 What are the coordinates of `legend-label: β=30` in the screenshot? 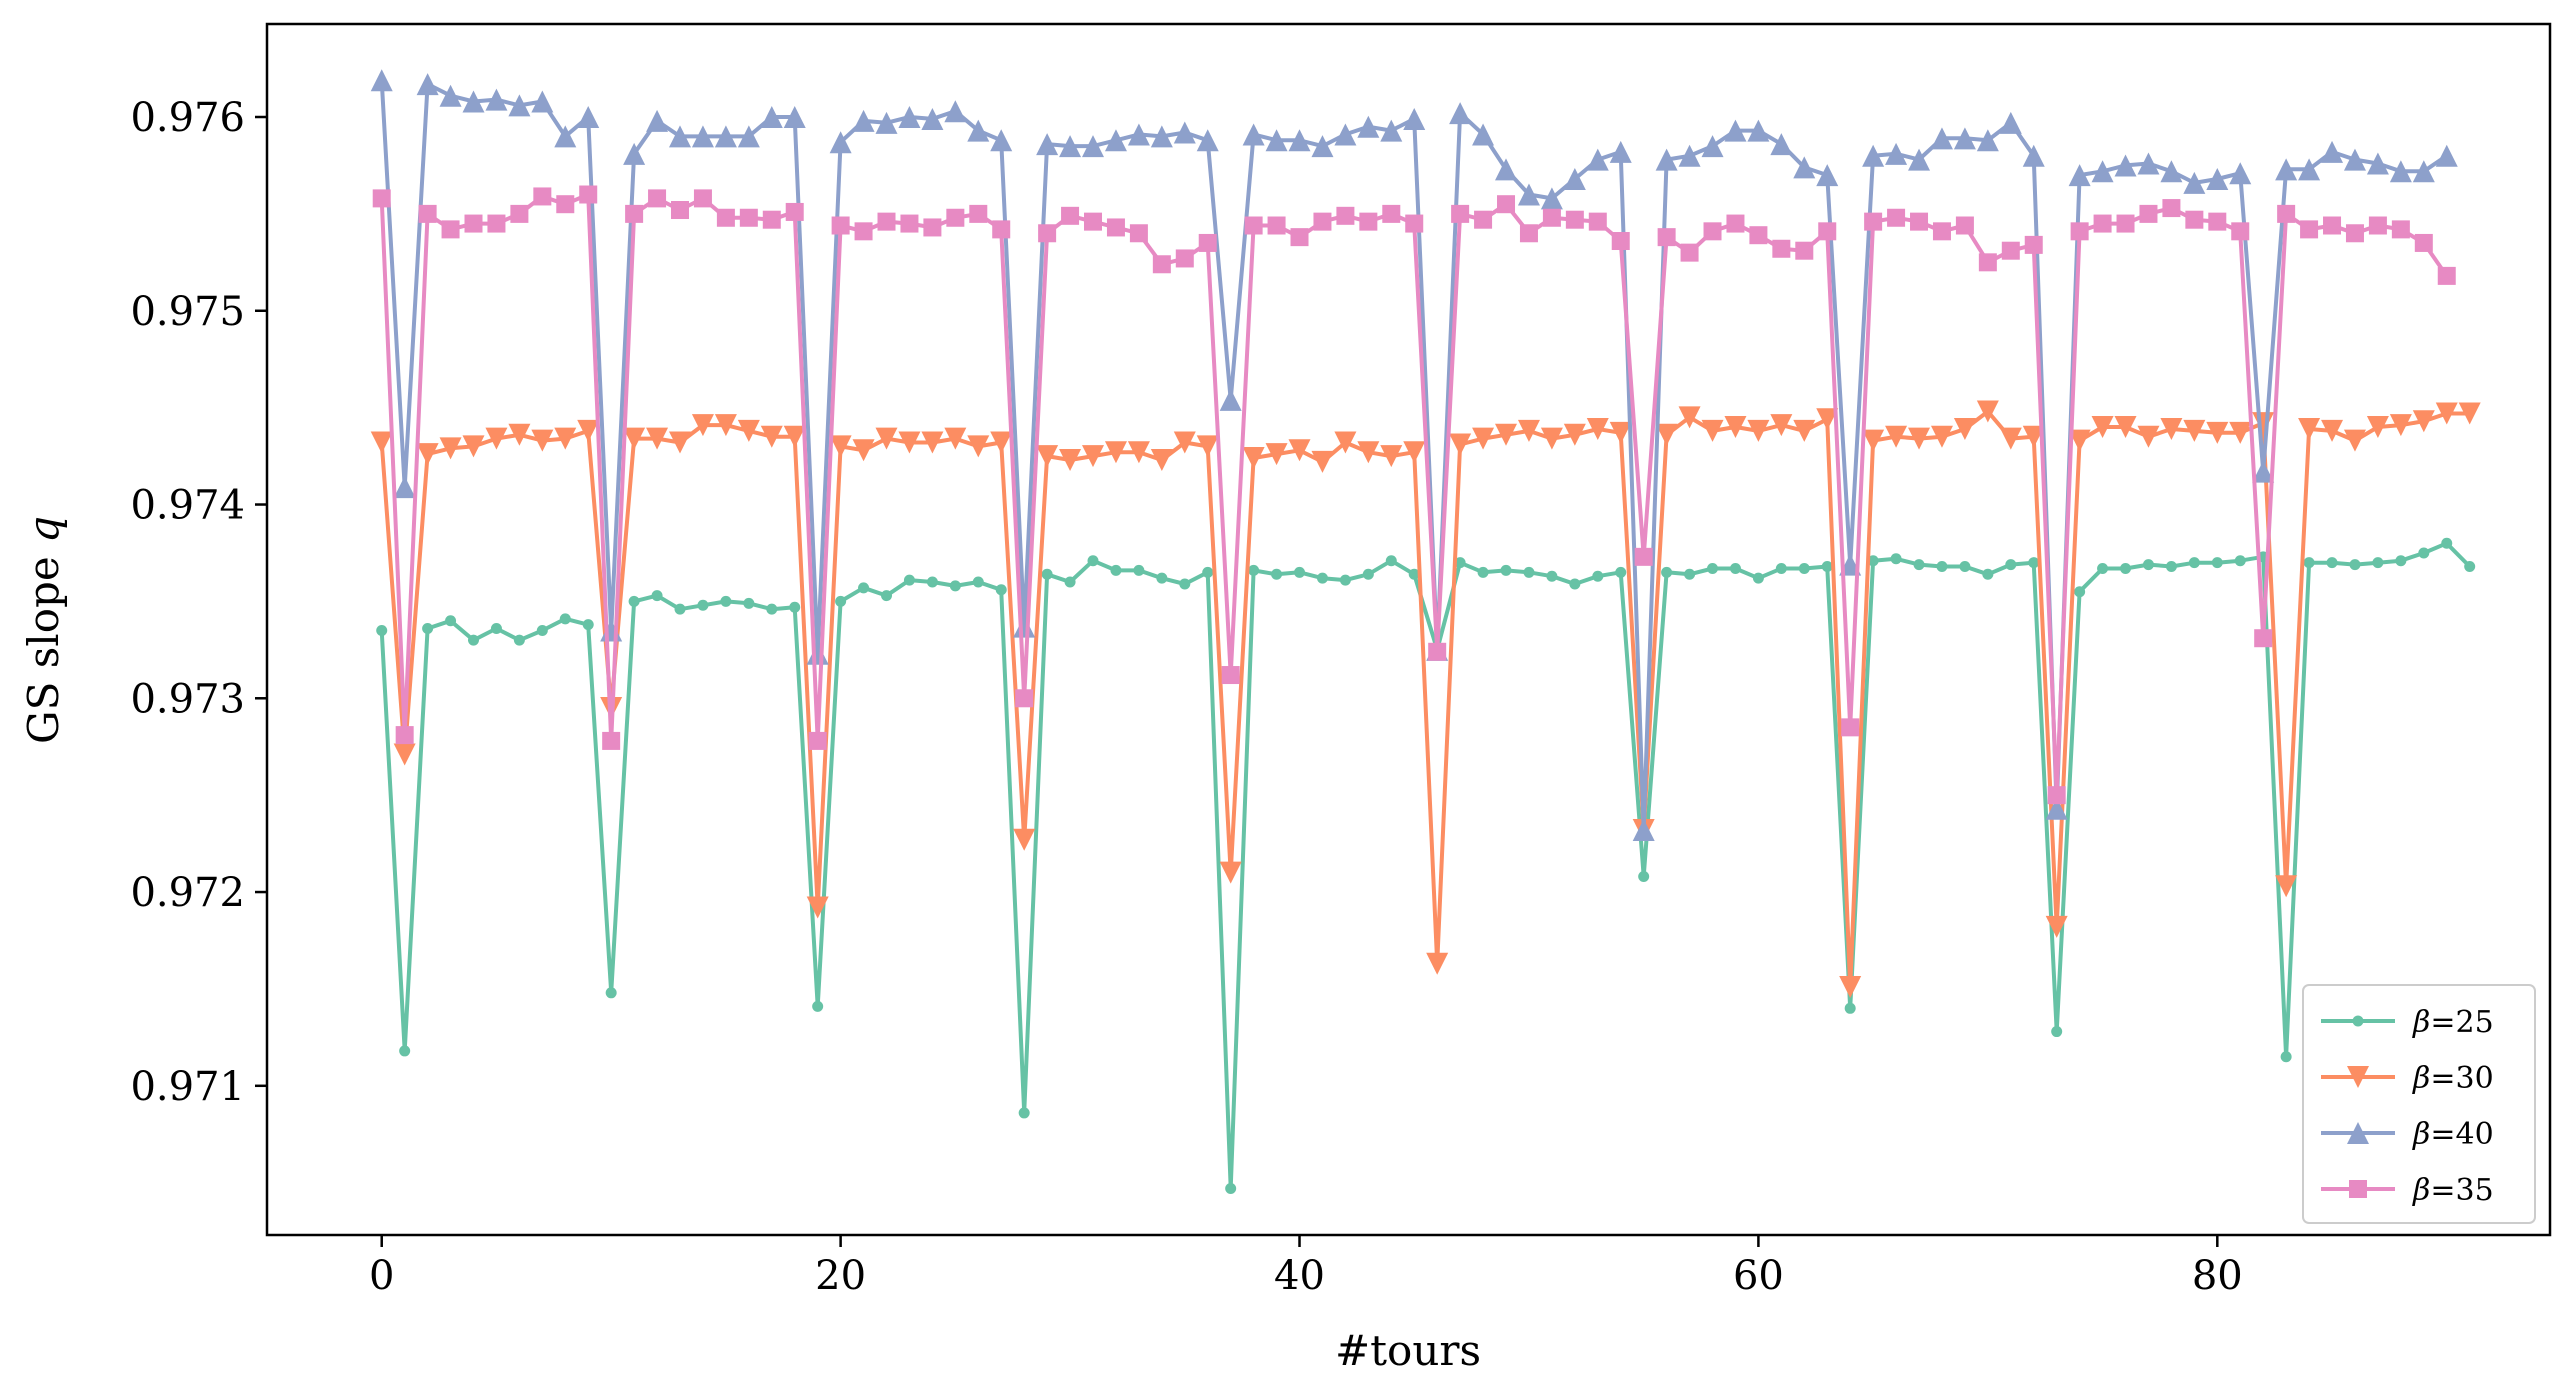 It's located at (2453, 1078).